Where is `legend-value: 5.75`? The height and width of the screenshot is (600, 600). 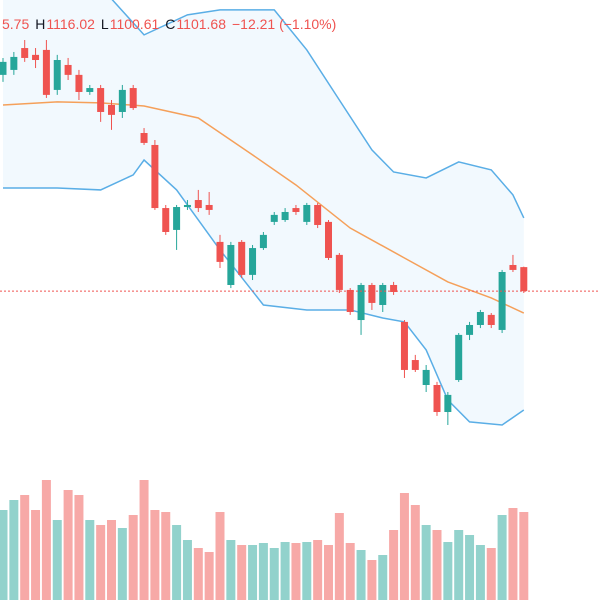 legend-value: 5.75 is located at coordinates (16, 24).